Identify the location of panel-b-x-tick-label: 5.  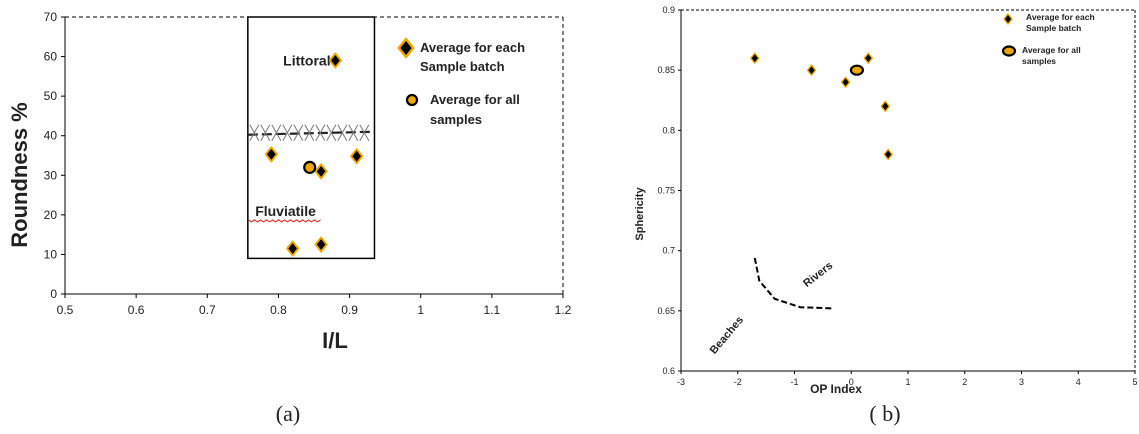
(1134, 382).